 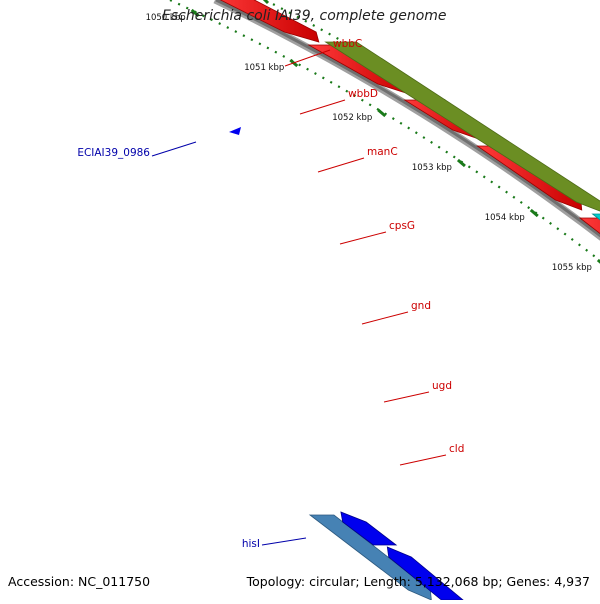 What do you see at coordinates (369, 528) in the screenshot?
I see `cds-arrow-blue` at bounding box center [369, 528].